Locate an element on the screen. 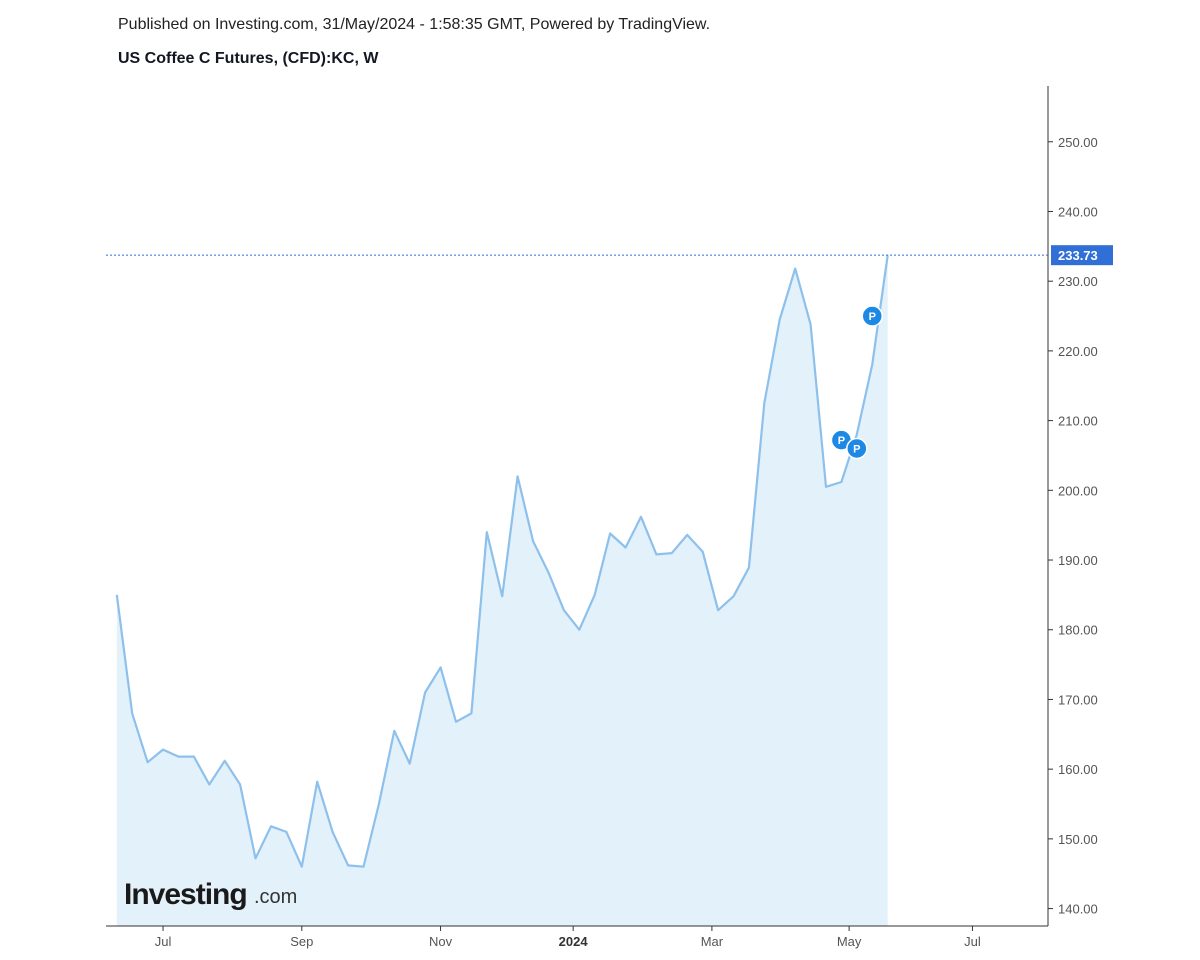  y-tick-label: 230.00 is located at coordinates (1078, 281).